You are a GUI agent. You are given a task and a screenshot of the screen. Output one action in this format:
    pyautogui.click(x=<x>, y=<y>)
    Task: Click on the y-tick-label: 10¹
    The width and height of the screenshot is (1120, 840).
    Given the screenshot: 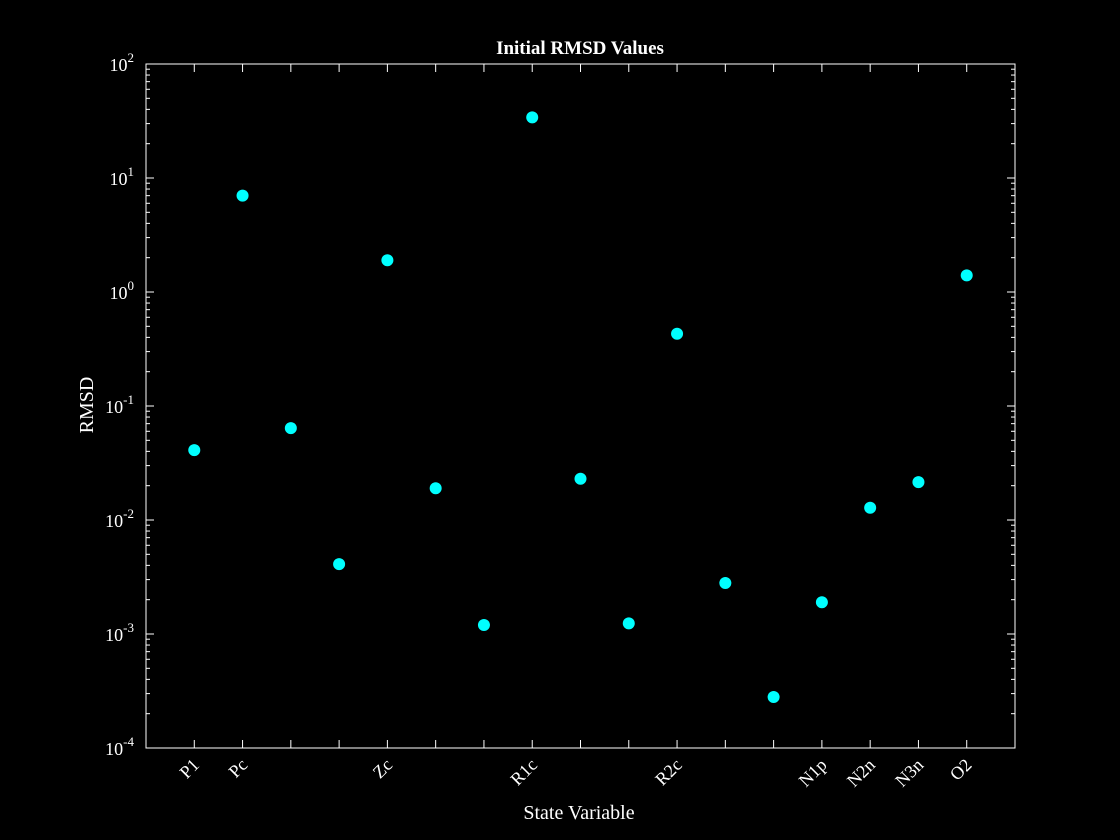 What is the action you would take?
    pyautogui.click(x=122, y=176)
    